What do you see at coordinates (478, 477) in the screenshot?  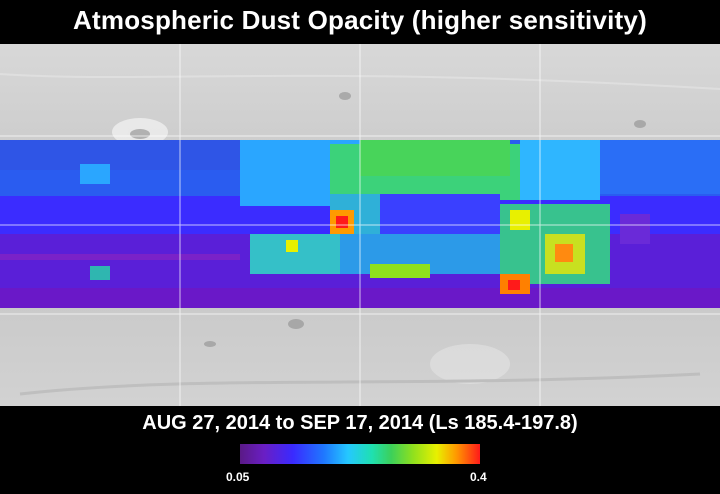 I see `colorbar-max-label: 0.4` at bounding box center [478, 477].